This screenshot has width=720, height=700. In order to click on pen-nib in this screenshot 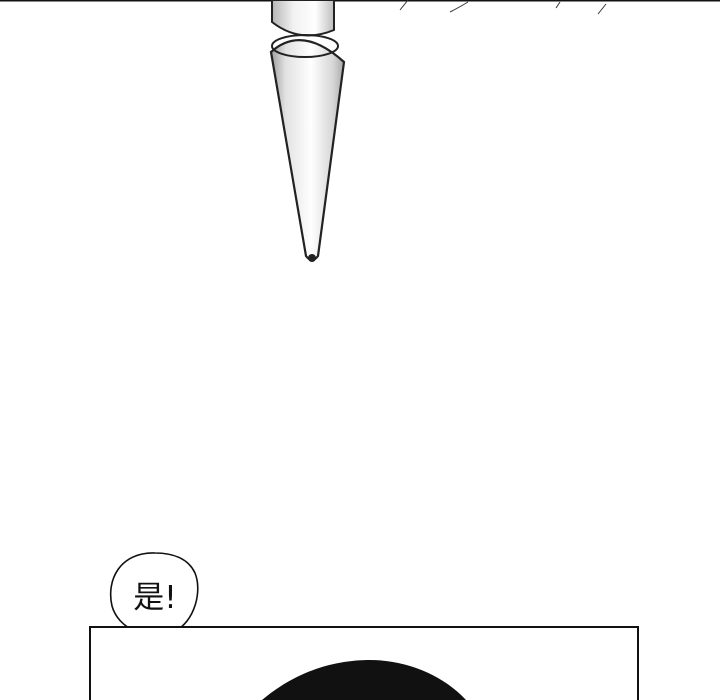, I will do `click(312, 258)`.